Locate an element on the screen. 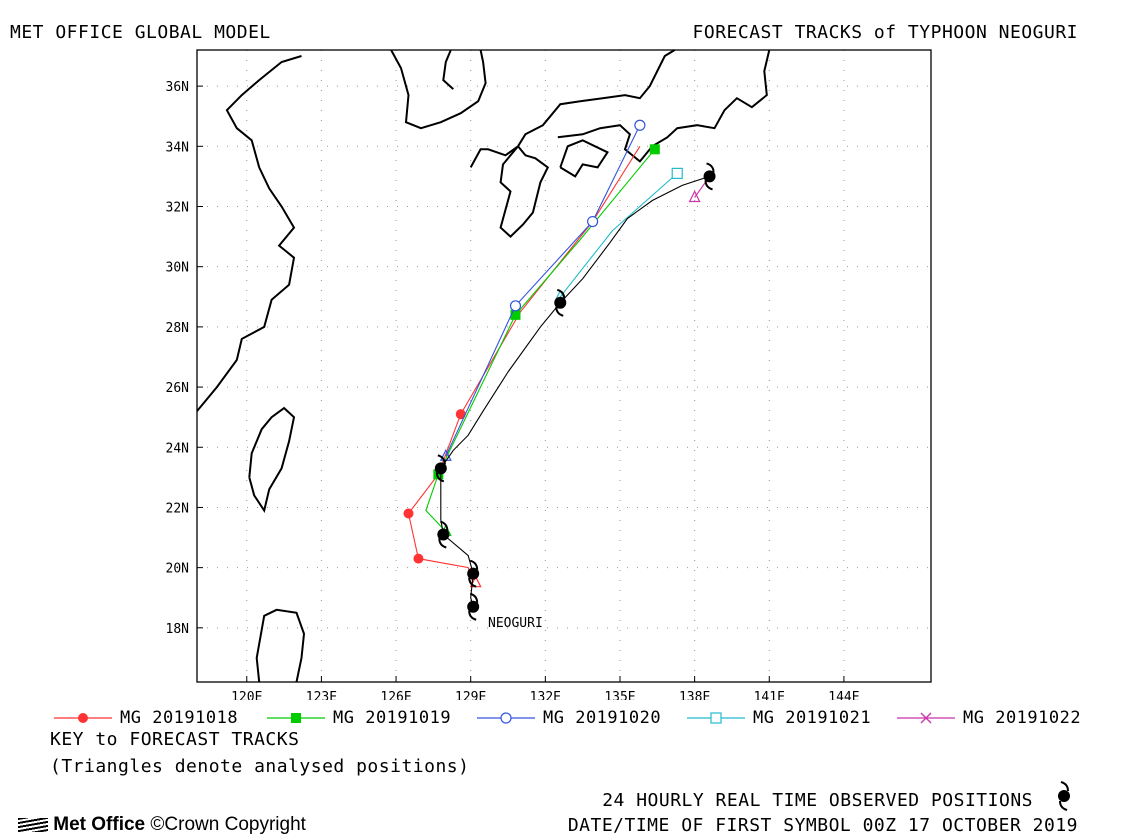  x-tick-label: 138E is located at coordinates (694, 695).